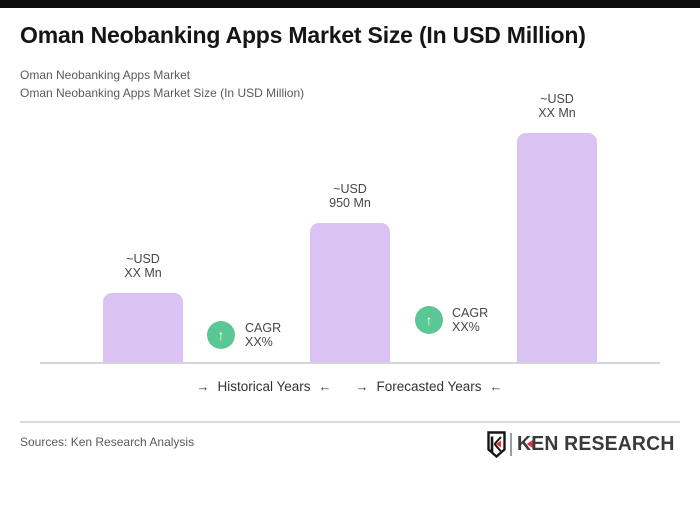 The height and width of the screenshot is (520, 700). I want to click on top-black-strip, so click(350, 4).